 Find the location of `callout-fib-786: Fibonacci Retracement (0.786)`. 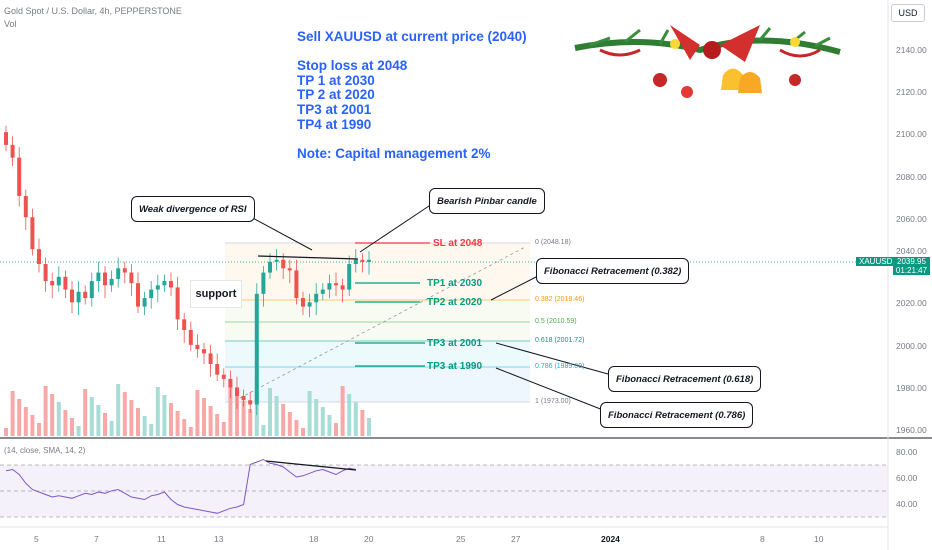

callout-fib-786: Fibonacci Retracement (0.786) is located at coordinates (677, 415).